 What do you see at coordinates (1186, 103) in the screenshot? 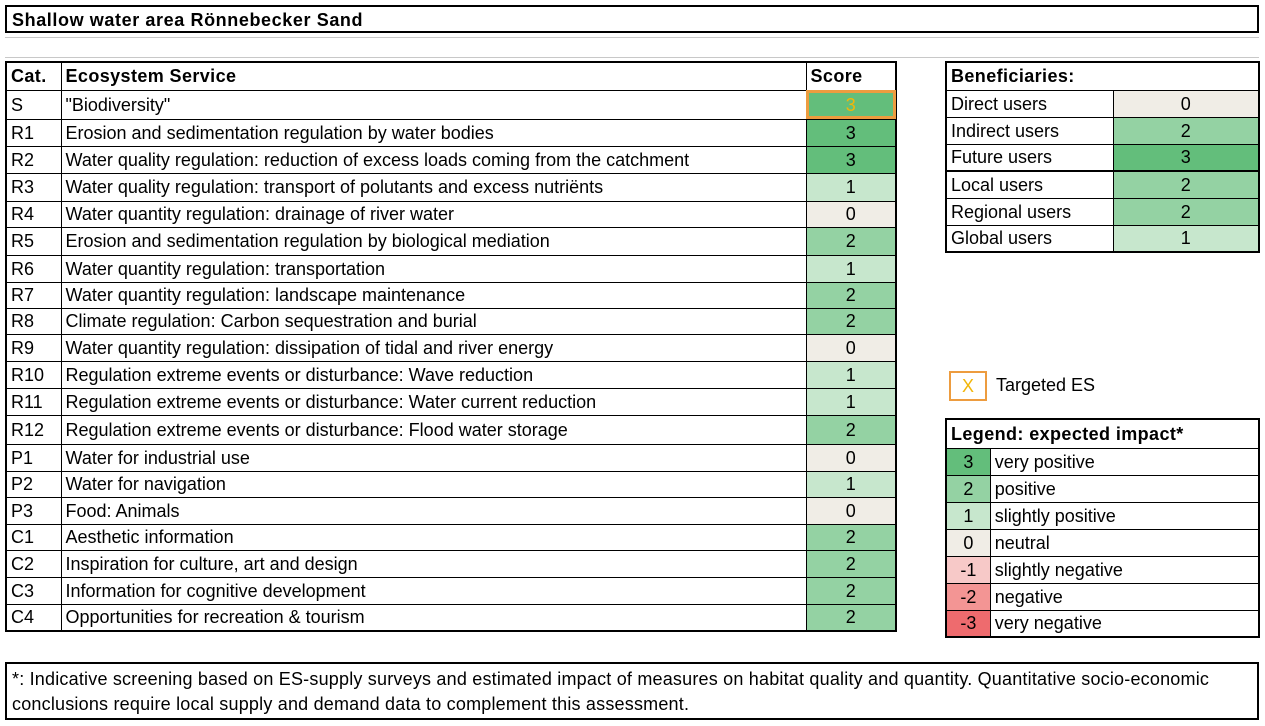
I see `beneficiary-score: 0` at bounding box center [1186, 103].